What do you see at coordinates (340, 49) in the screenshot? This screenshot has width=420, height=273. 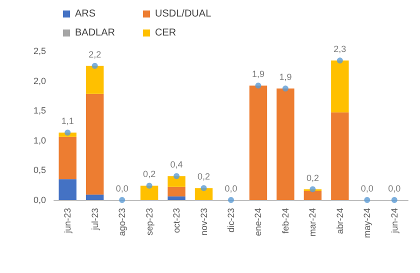 I see `data-label: 2,3` at bounding box center [340, 49].